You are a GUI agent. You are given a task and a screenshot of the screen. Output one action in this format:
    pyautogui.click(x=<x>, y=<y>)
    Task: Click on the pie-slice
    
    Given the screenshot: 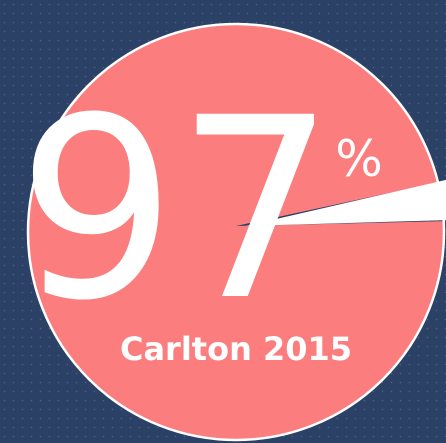 What is the action you would take?
    pyautogui.click(x=346, y=202)
    